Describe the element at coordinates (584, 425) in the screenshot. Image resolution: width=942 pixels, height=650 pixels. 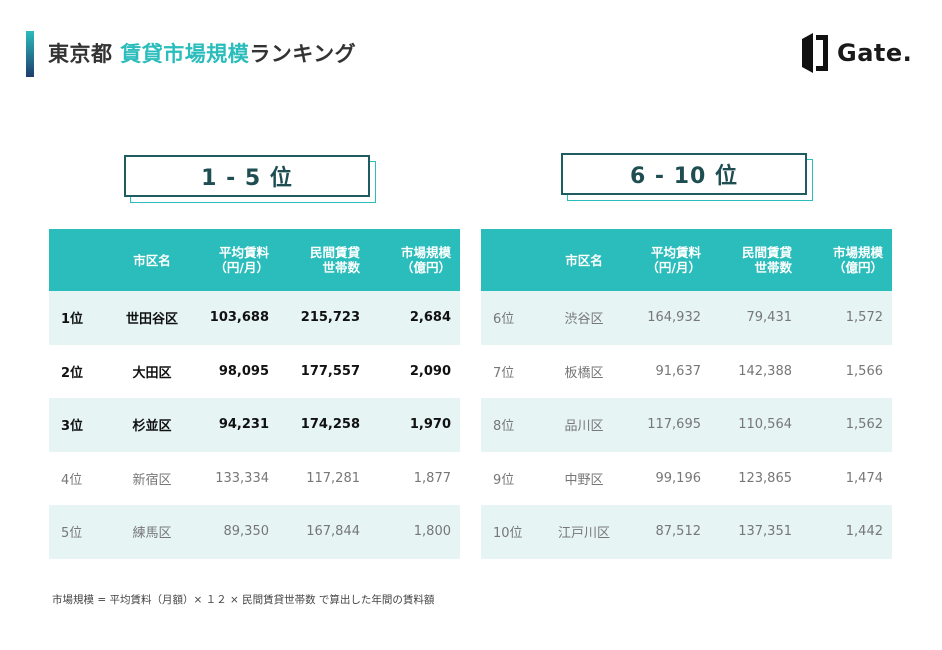
I see `cell-name: 品川区` at that location.